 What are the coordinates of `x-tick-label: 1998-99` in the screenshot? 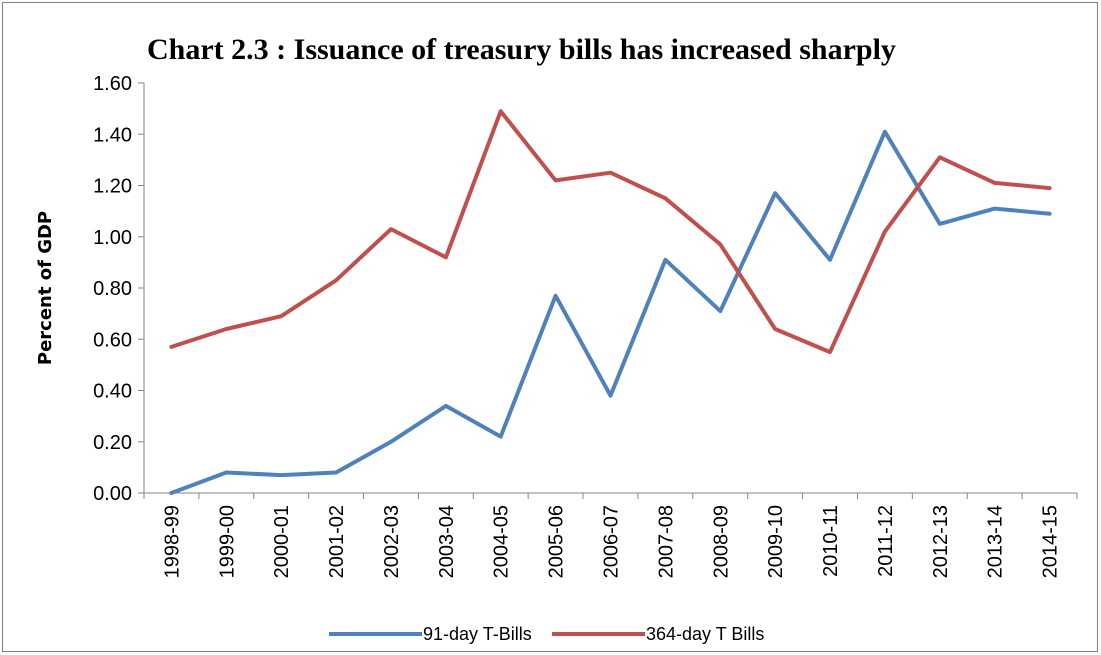 It's located at (172, 541).